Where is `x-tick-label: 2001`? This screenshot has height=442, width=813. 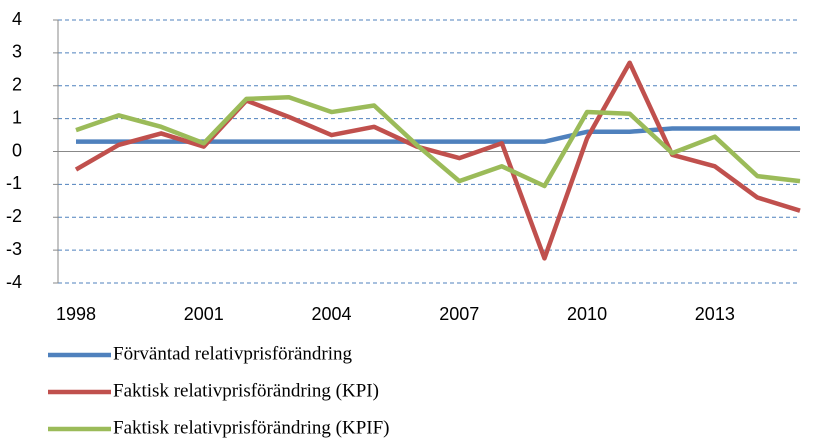
x-tick-label: 2001 is located at coordinates (204, 314).